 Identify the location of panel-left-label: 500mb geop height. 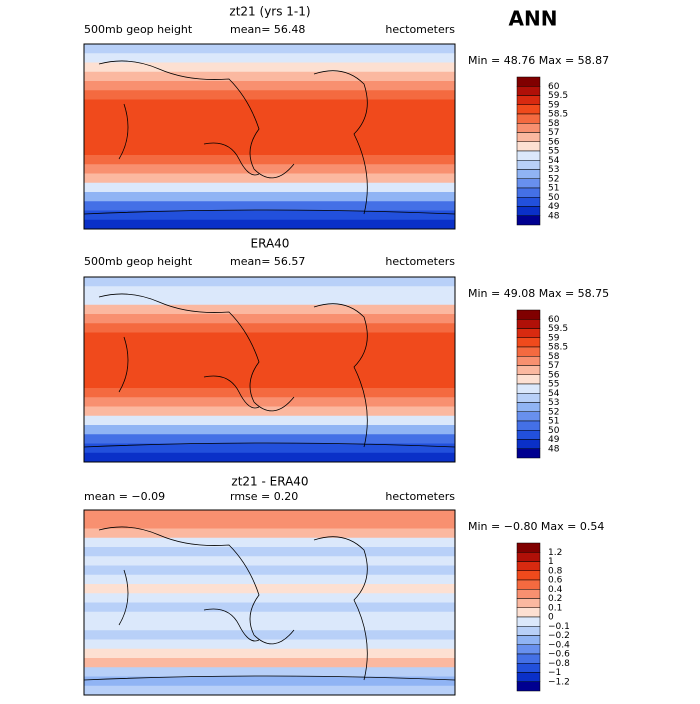
(138, 261).